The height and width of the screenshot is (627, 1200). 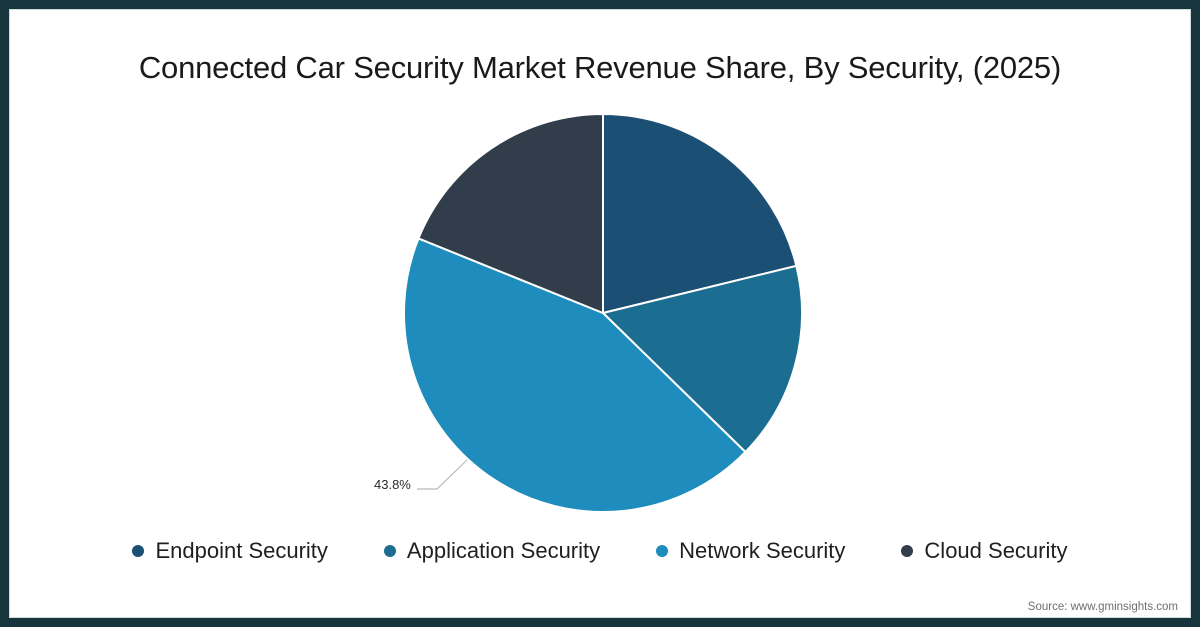 I want to click on legend-item-label: Application Security, so click(x=503, y=550).